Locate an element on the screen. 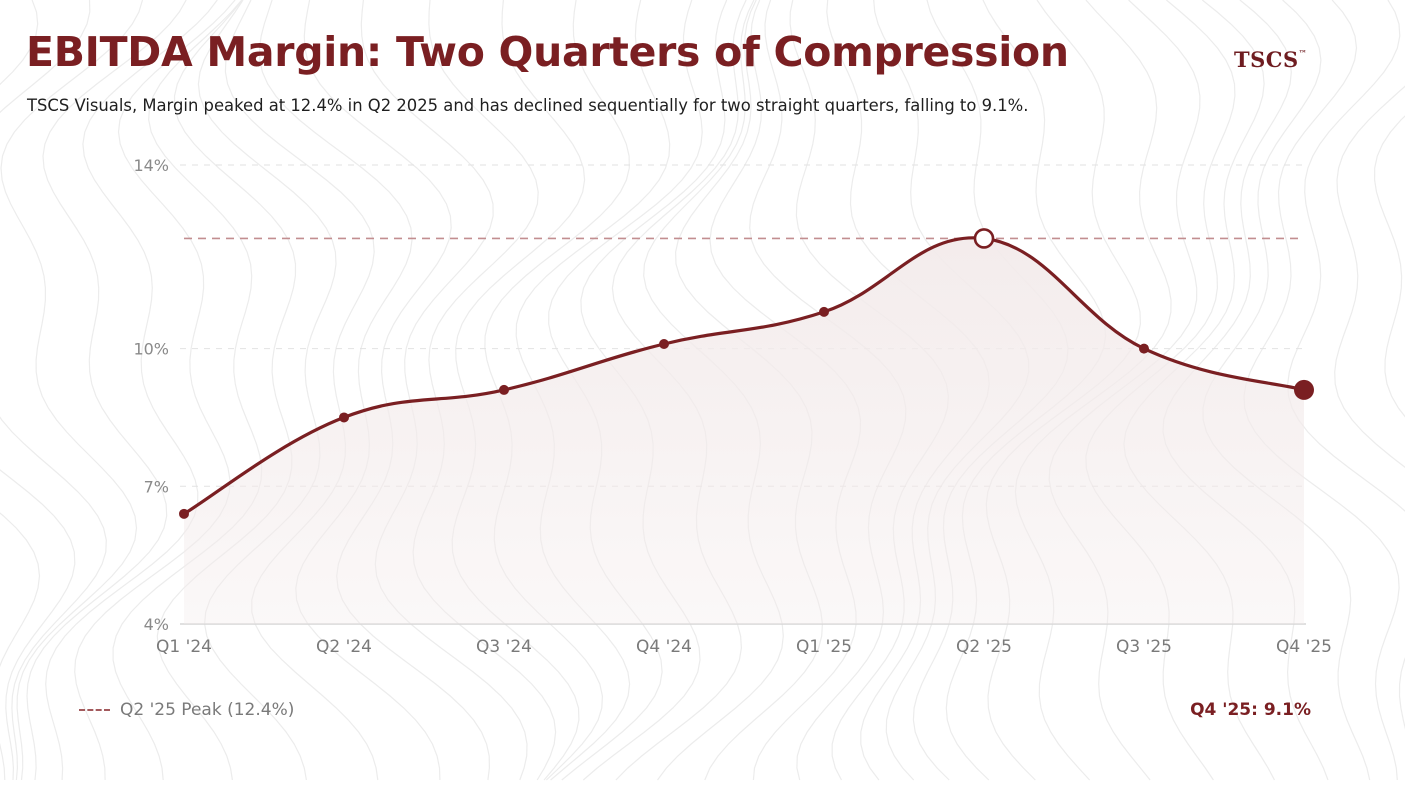 The width and height of the screenshot is (1405, 785). latest-marker is located at coordinates (1304, 389).